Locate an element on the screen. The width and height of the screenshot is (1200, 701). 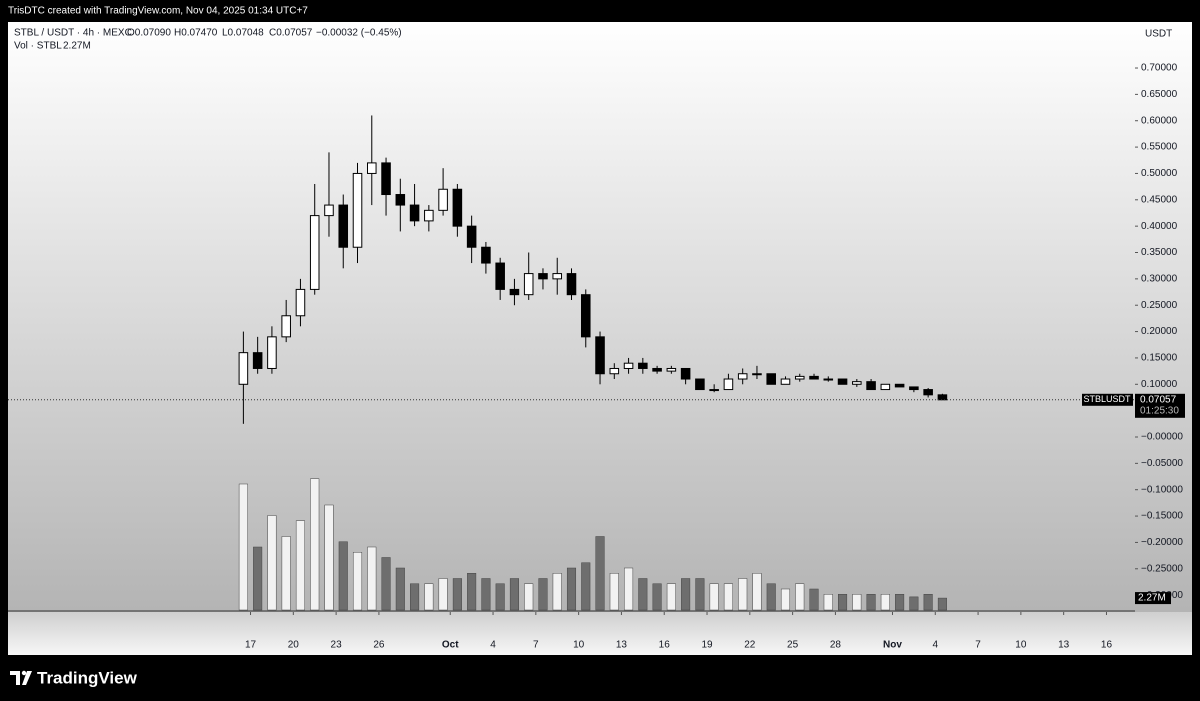
y-tick-label: 0.20000 is located at coordinates (1159, 331).